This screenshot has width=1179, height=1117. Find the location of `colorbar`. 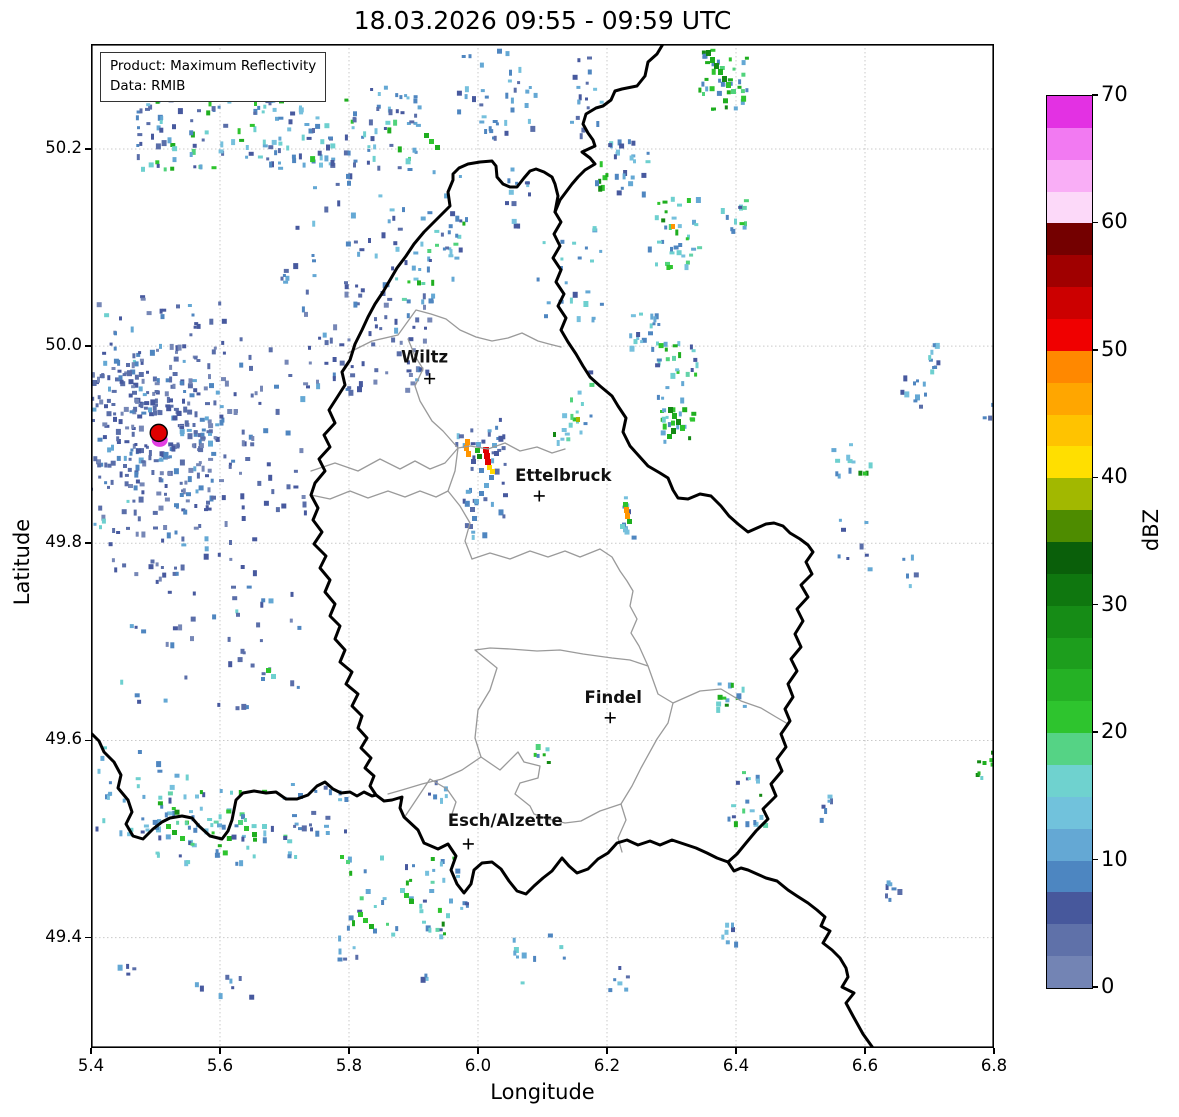

colorbar is located at coordinates (1069, 542).